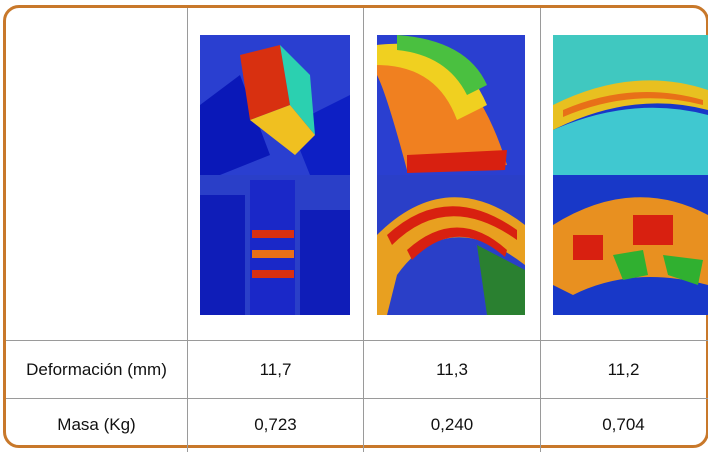 This screenshot has width=708, height=452. What do you see at coordinates (96, 424) in the screenshot?
I see `row-label: Masa (Kg)` at bounding box center [96, 424].